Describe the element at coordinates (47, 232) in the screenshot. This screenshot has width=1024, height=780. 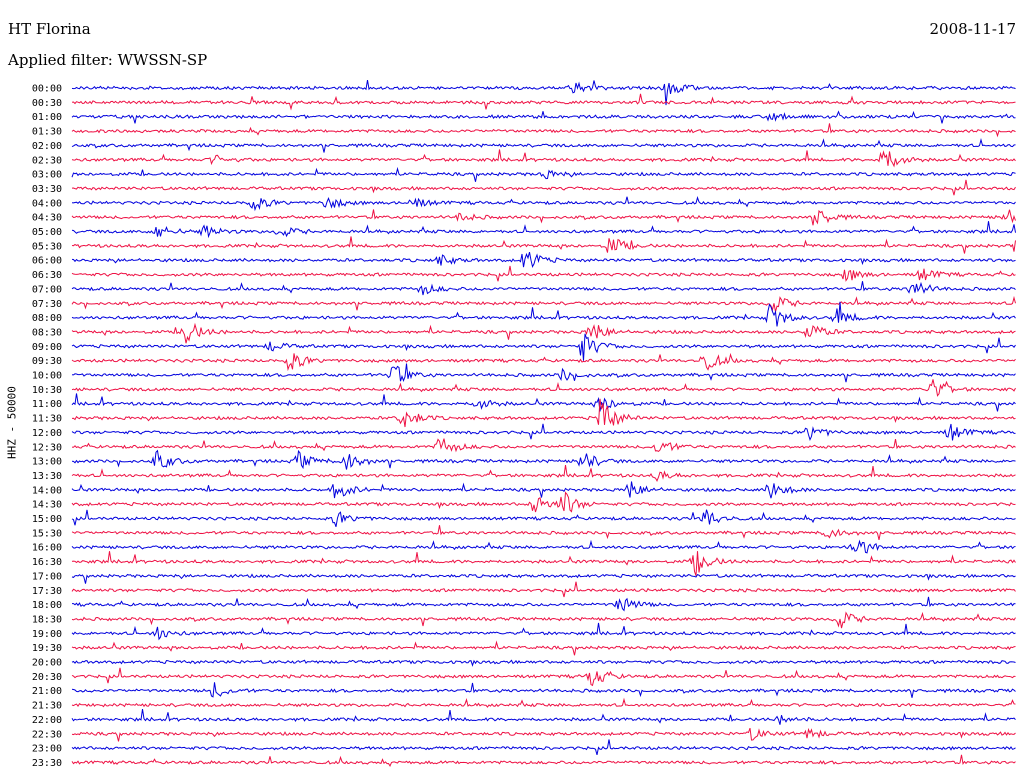
I see `row-time-label: 05:00` at that location.